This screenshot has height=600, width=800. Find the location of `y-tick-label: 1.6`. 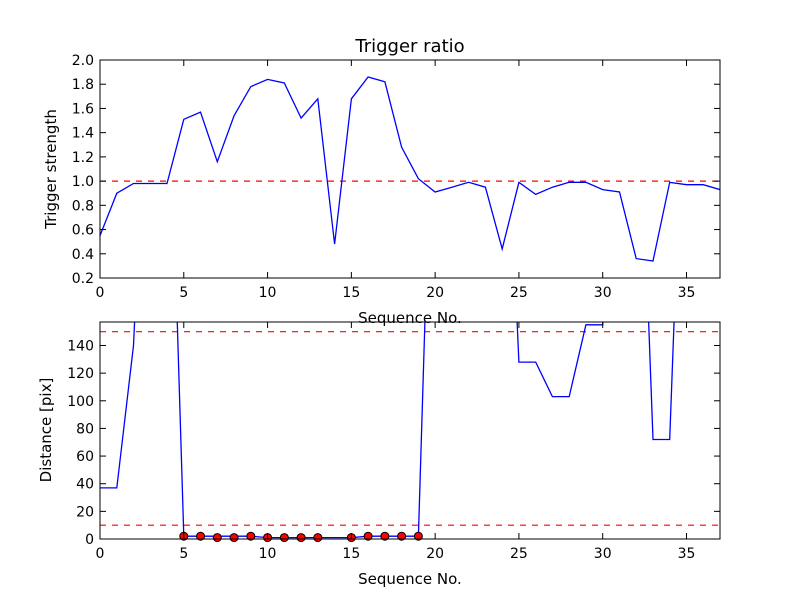

y-tick-label: 1.6 is located at coordinates (83, 109).